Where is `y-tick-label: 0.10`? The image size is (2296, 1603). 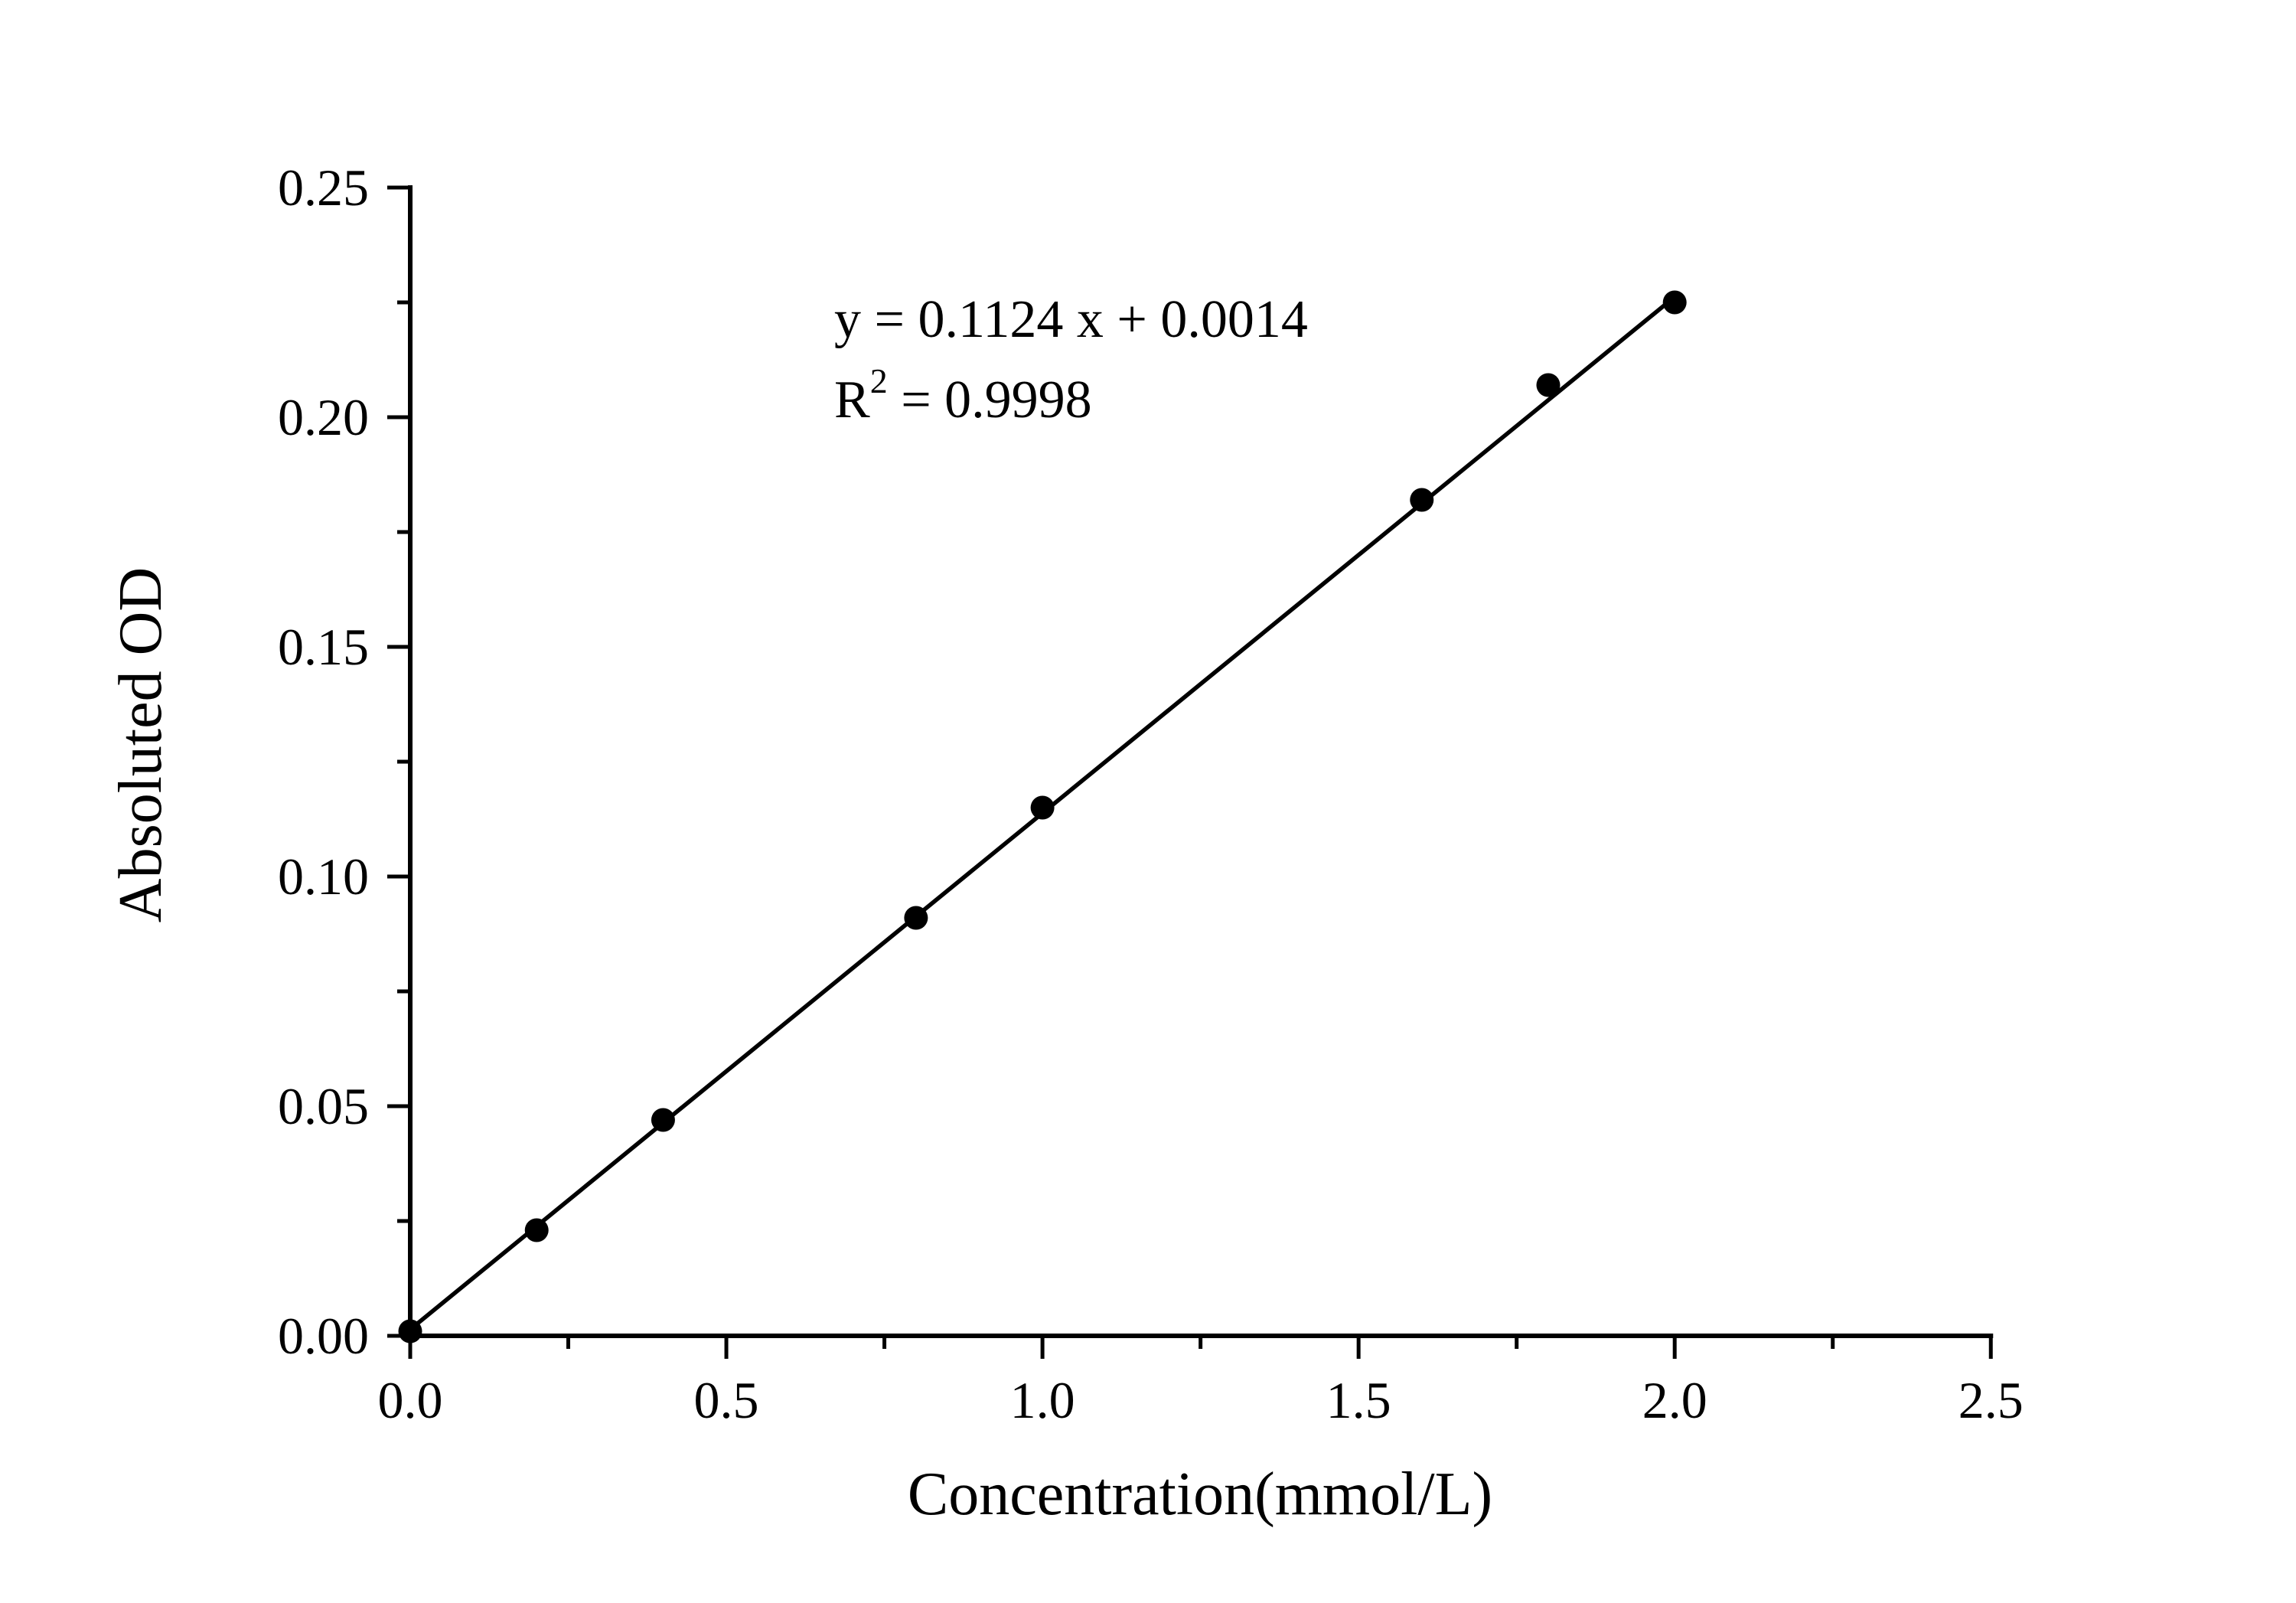
y-tick-label: 0.10 is located at coordinates (323, 876).